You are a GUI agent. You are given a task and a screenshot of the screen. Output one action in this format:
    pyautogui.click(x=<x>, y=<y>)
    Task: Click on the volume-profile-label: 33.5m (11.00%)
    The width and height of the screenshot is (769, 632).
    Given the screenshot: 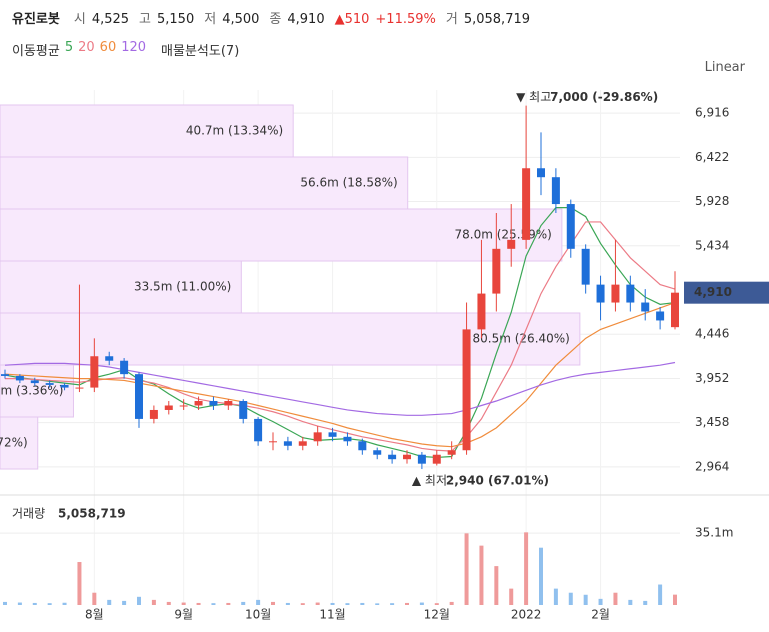 What is the action you would take?
    pyautogui.click(x=182, y=287)
    